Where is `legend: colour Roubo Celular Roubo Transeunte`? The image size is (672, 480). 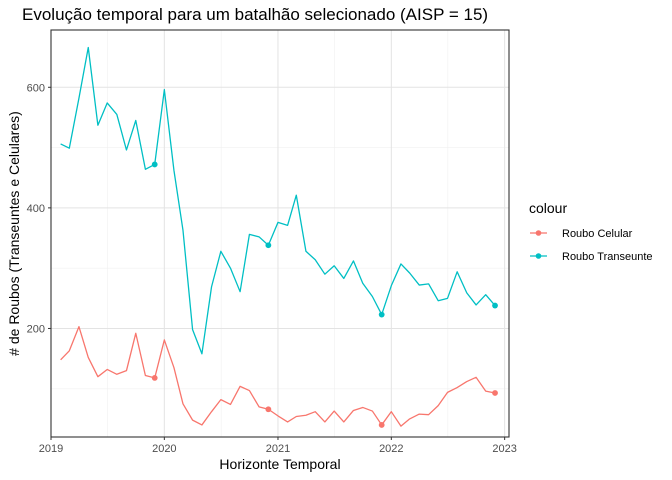 legend: colour Roubo Celular Roubo Transeunte is located at coordinates (591, 231).